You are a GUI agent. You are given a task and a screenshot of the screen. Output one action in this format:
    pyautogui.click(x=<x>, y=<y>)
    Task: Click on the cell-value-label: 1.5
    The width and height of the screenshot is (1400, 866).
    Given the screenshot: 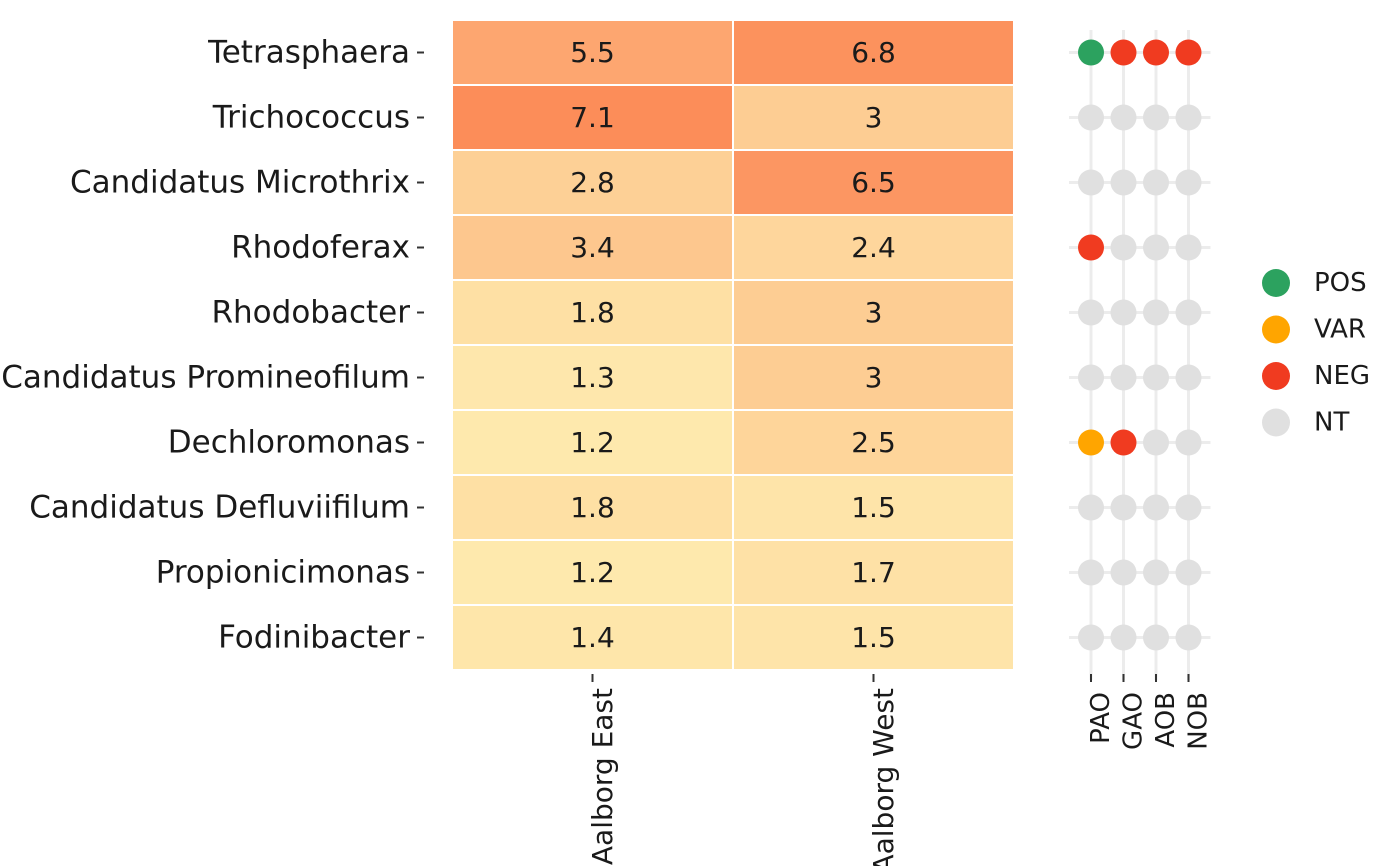 What is the action you would take?
    pyautogui.click(x=873, y=637)
    